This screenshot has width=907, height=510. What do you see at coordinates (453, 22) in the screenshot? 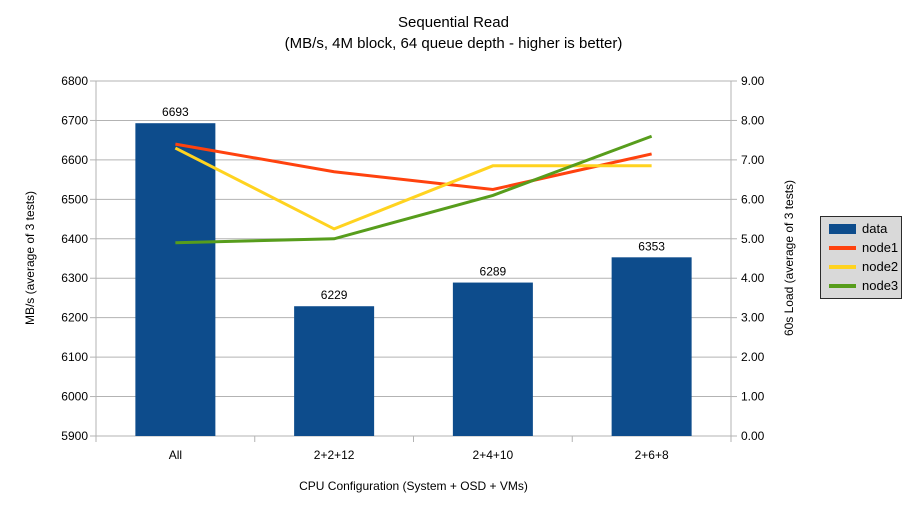
I see `chart-title-line1: Sequential Read` at bounding box center [453, 22].